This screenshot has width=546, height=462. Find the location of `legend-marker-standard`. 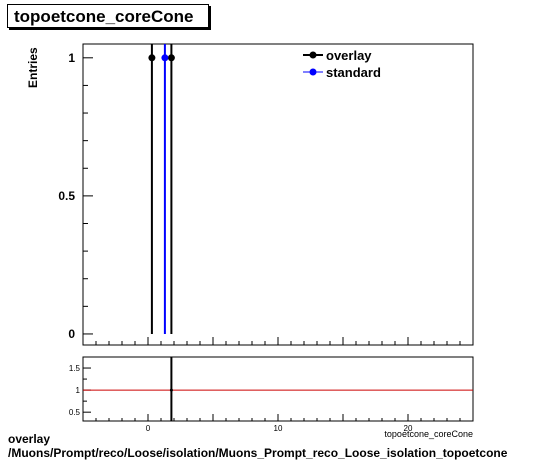

legend-marker-standard is located at coordinates (313, 72).